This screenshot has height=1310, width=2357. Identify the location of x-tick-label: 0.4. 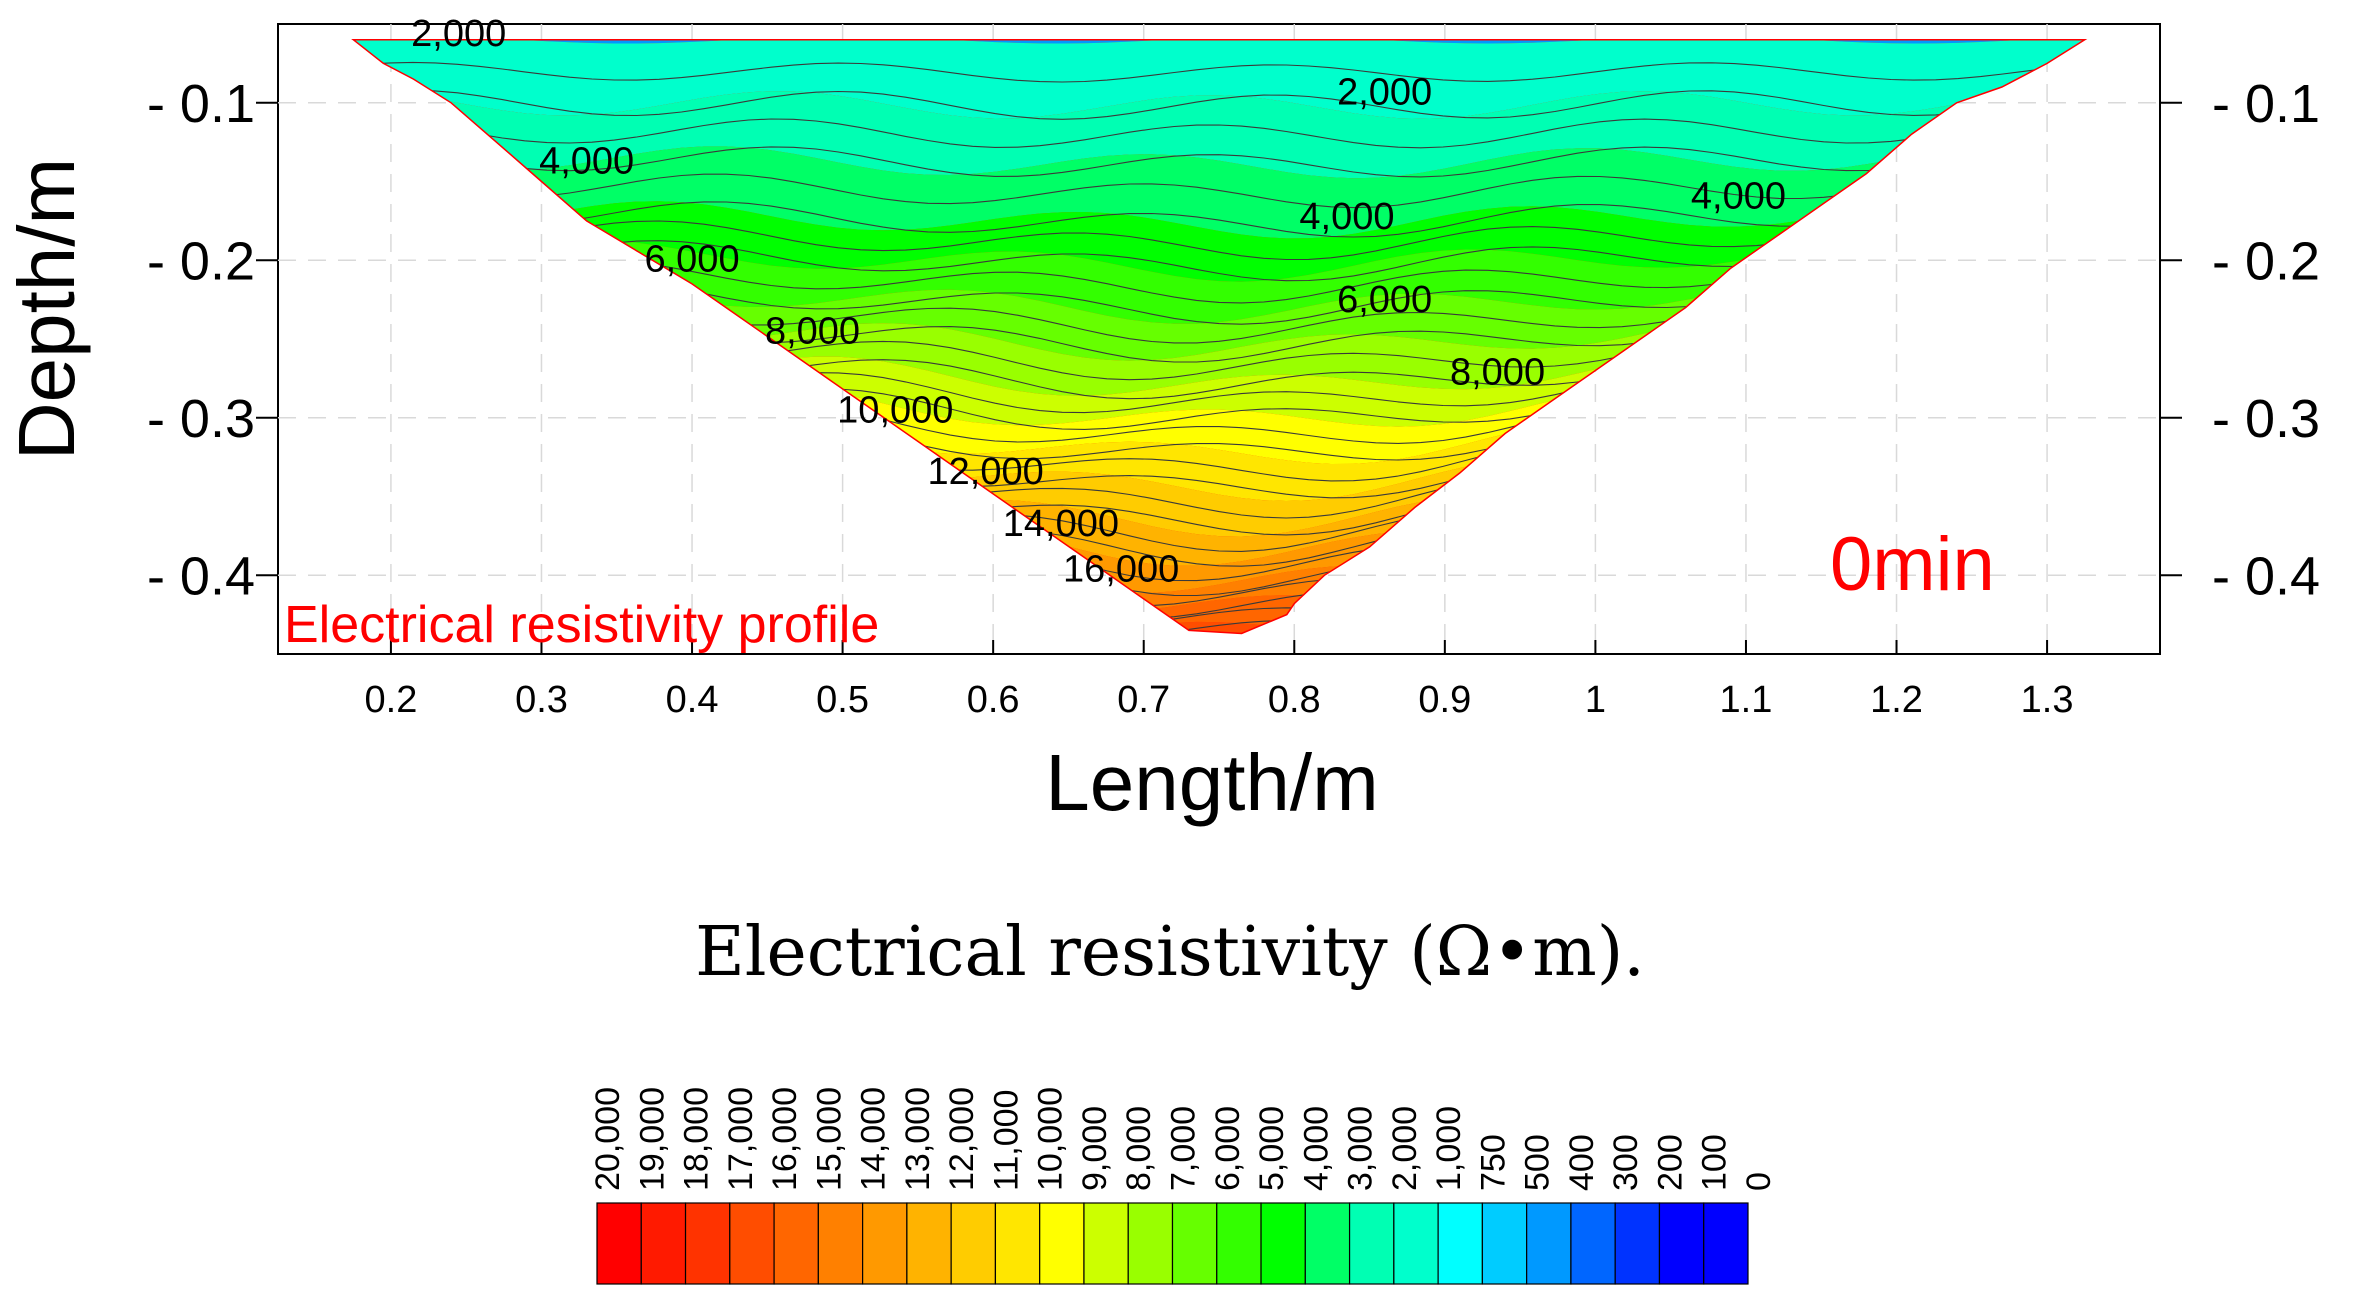
(692, 700).